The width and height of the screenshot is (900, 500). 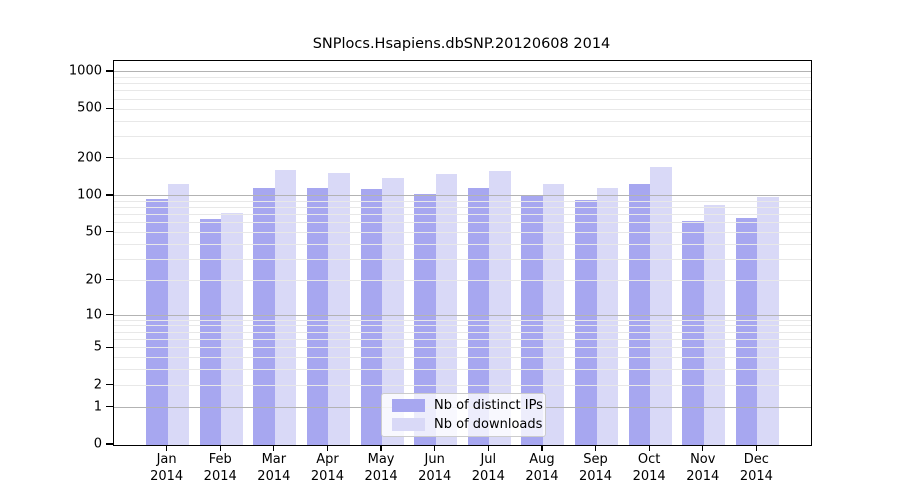 I want to click on x-tick-label-mar: Mar 2014, so click(x=274, y=468).